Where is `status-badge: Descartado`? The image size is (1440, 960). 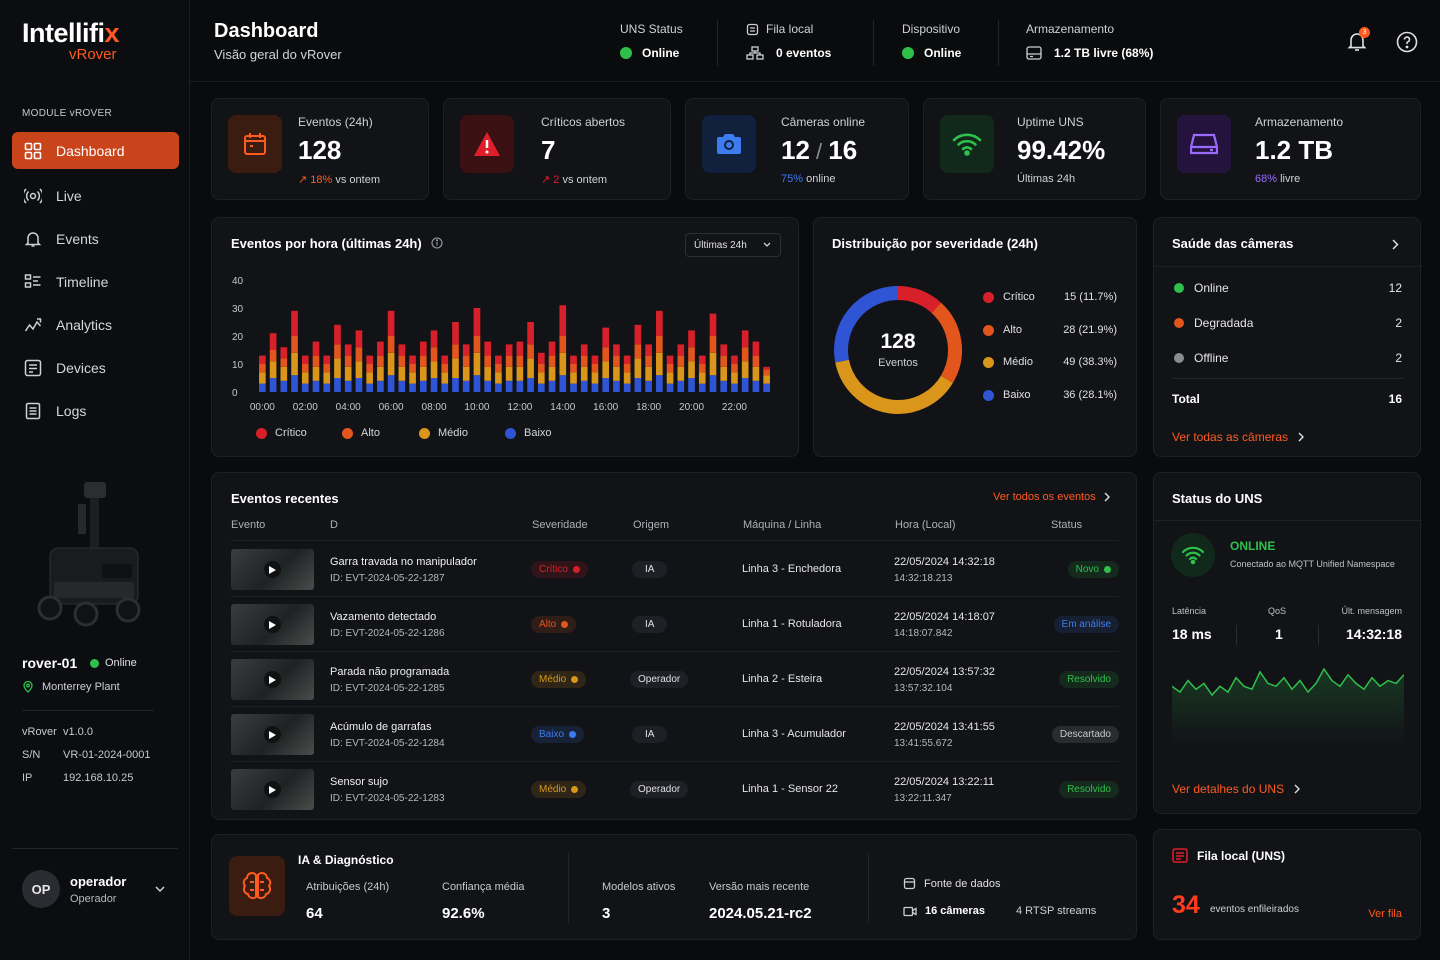 status-badge: Descartado is located at coordinates (1085, 734).